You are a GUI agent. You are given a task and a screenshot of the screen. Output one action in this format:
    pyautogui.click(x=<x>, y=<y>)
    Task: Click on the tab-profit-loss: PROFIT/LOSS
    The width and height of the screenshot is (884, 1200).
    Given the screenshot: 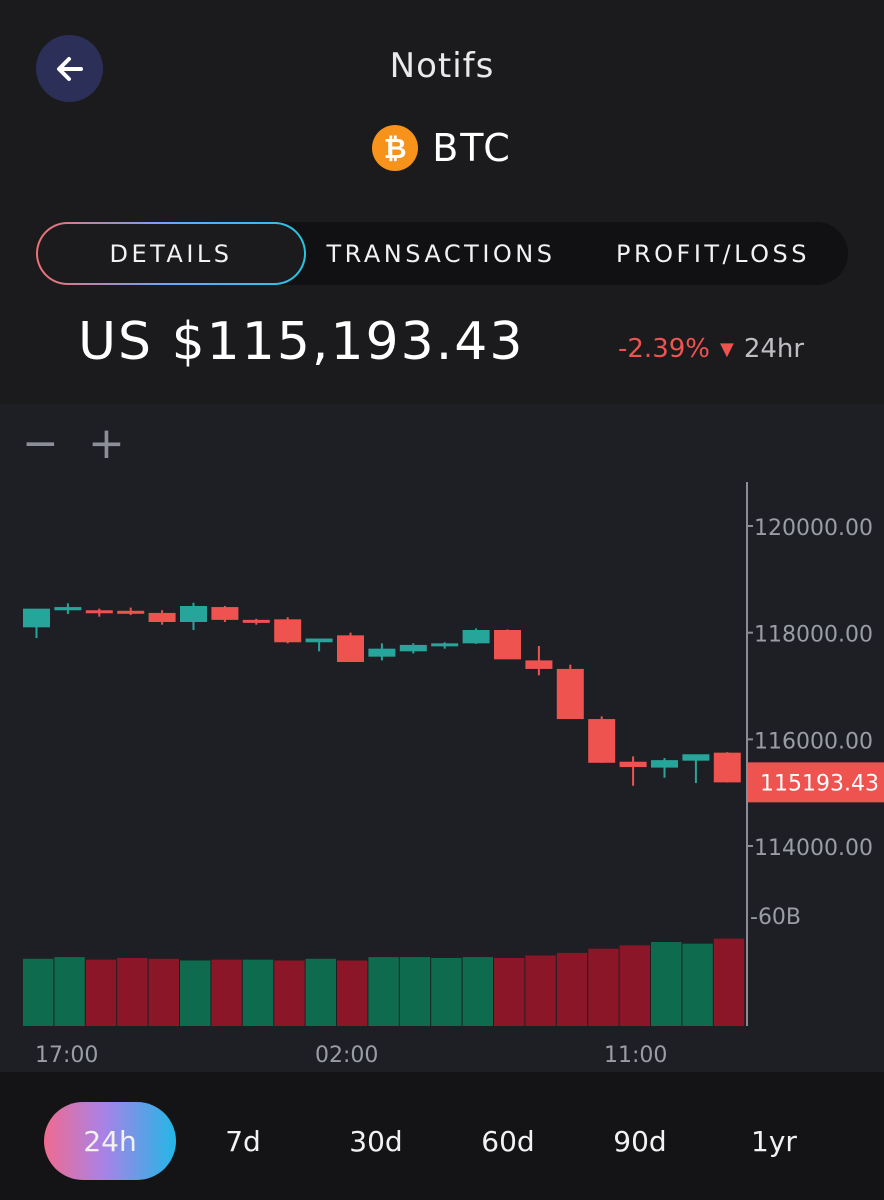 What is the action you would take?
    pyautogui.click(x=713, y=253)
    